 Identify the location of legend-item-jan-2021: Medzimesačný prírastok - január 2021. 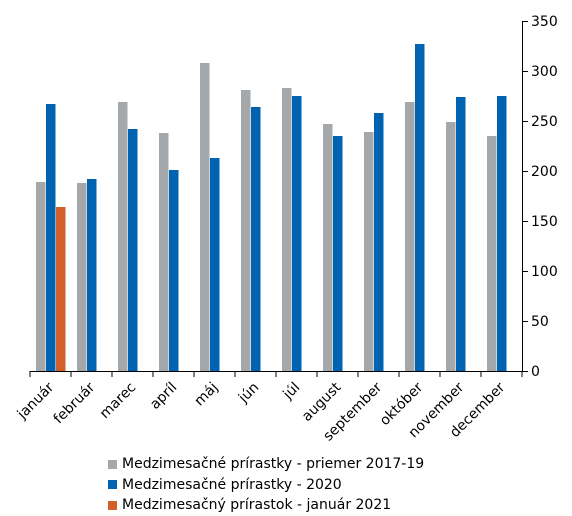
(266, 505).